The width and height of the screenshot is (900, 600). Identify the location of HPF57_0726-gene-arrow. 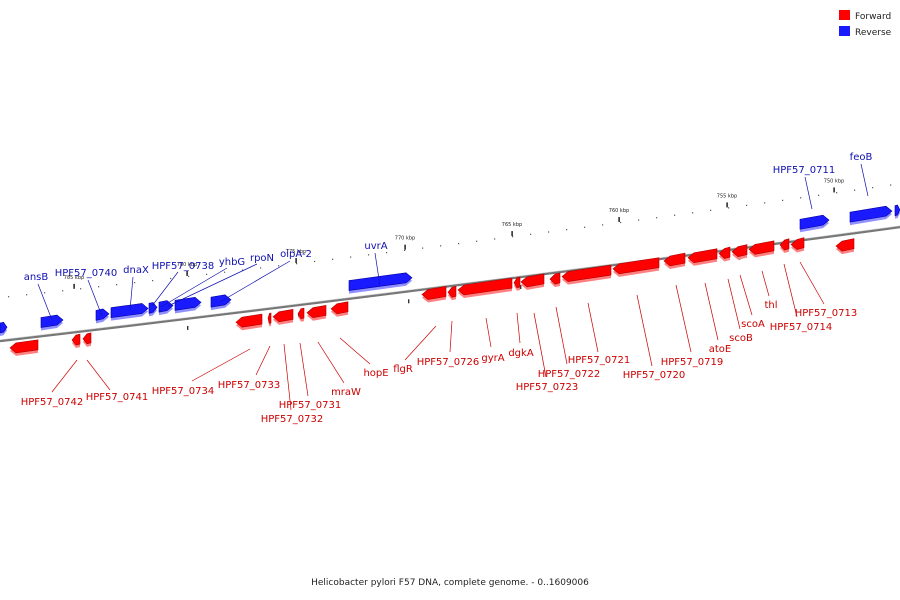
(452, 293).